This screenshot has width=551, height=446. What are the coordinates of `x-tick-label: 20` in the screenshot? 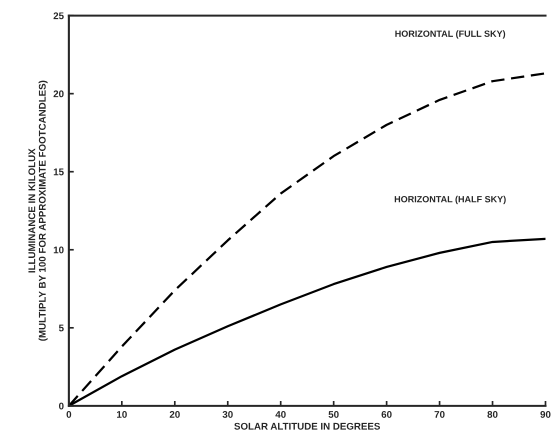 It's located at (175, 414).